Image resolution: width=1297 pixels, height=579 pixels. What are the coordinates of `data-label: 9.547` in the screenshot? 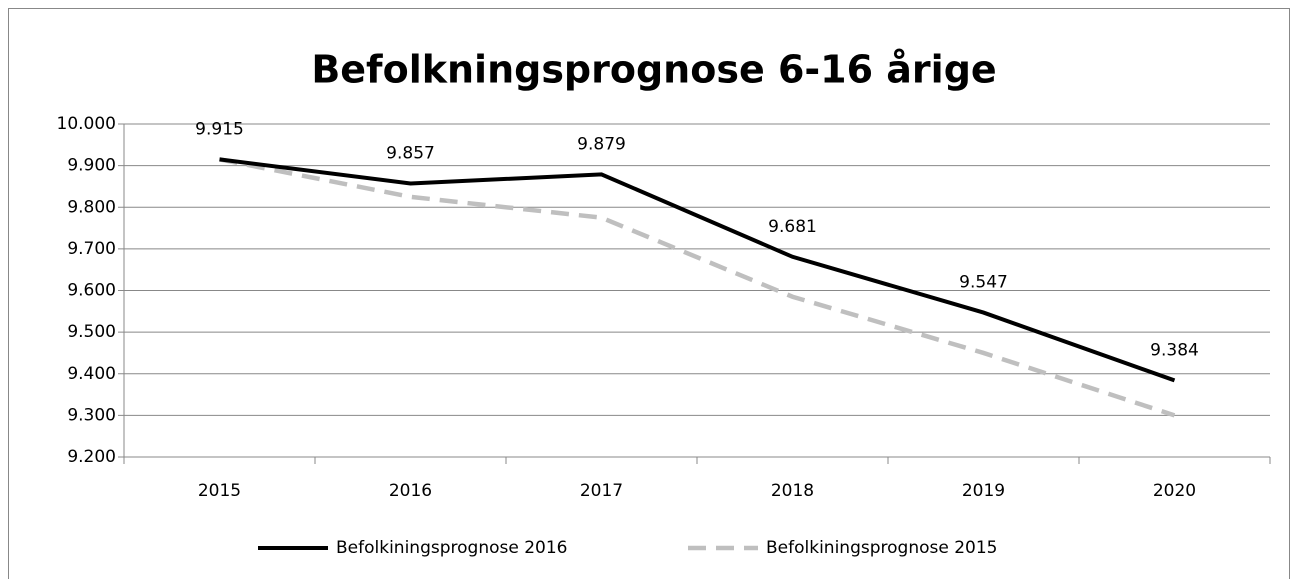 It's located at (983, 283).